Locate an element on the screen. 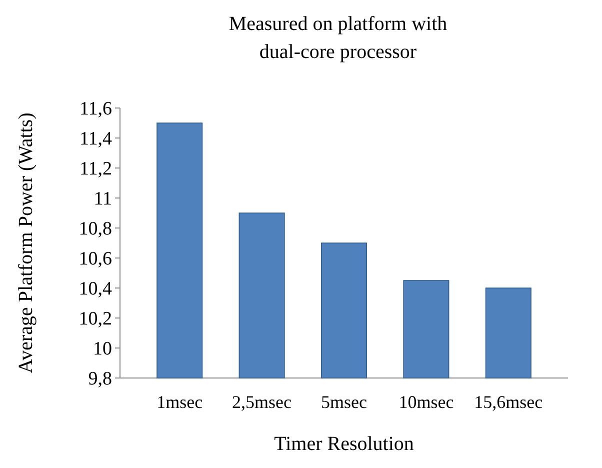 This screenshot has height=468, width=602. x-tick-label: 10msec is located at coordinates (426, 402).